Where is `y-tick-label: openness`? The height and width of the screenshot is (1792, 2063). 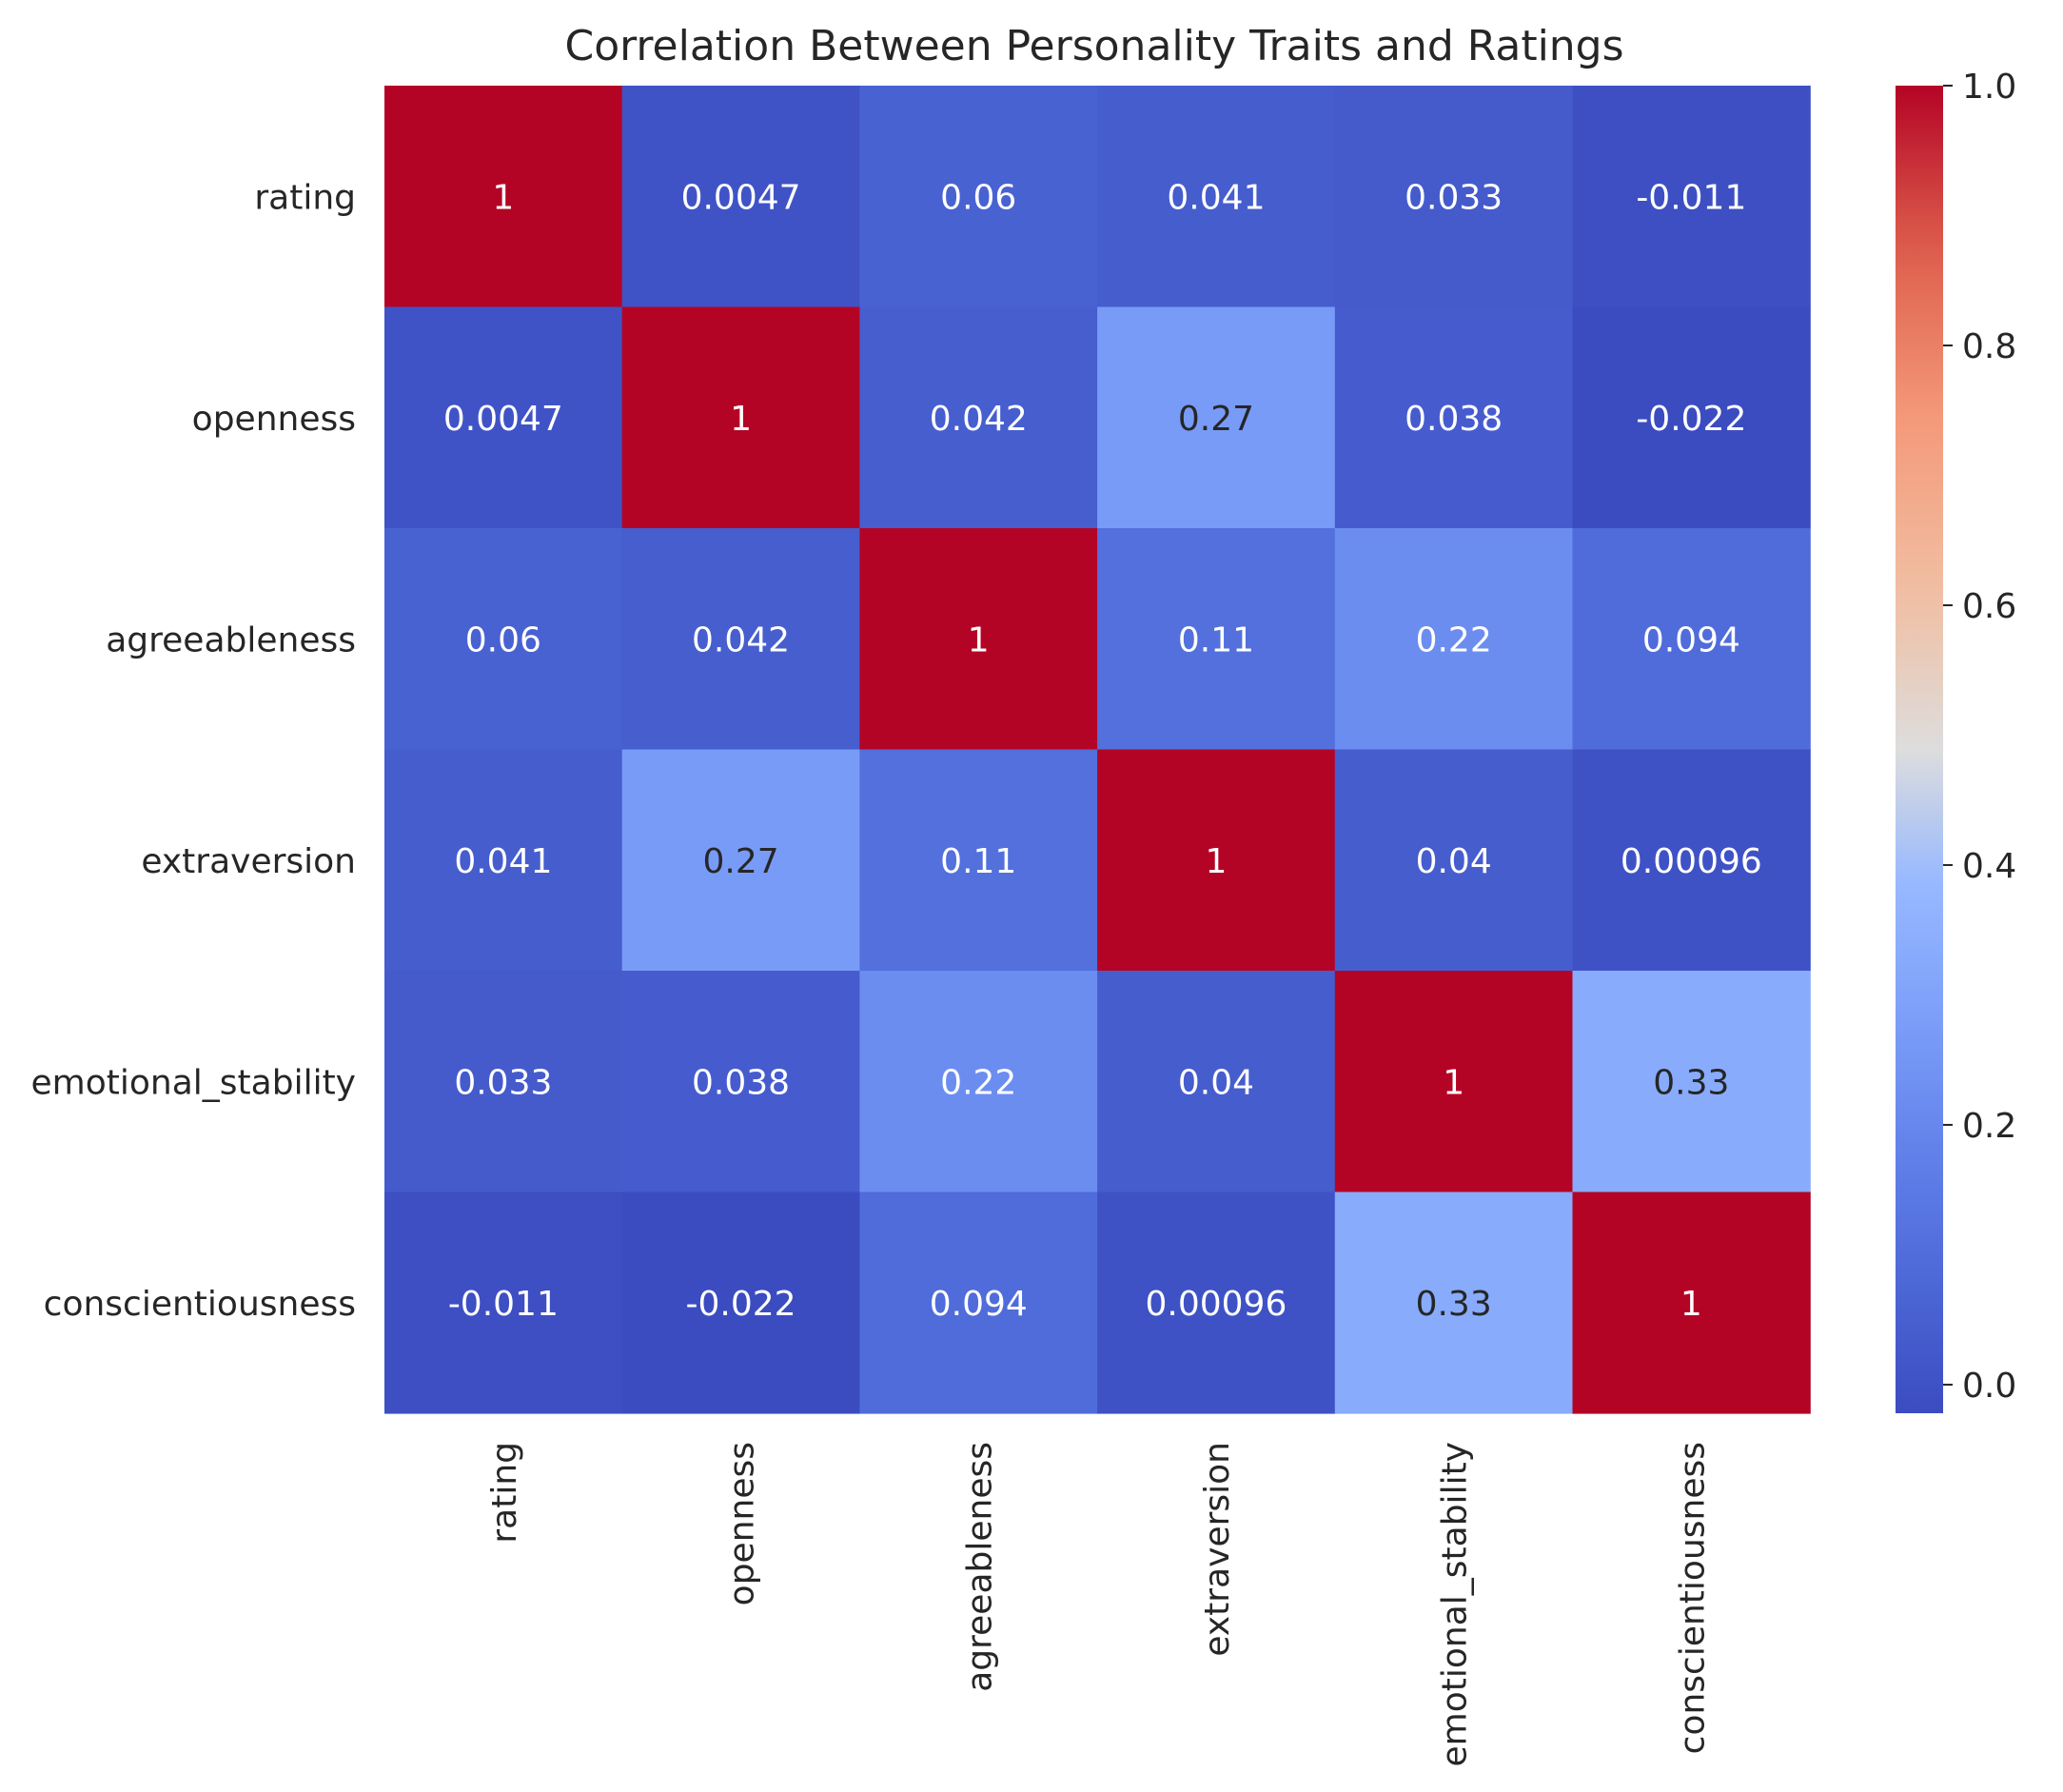 y-tick-label: openness is located at coordinates (274, 419).